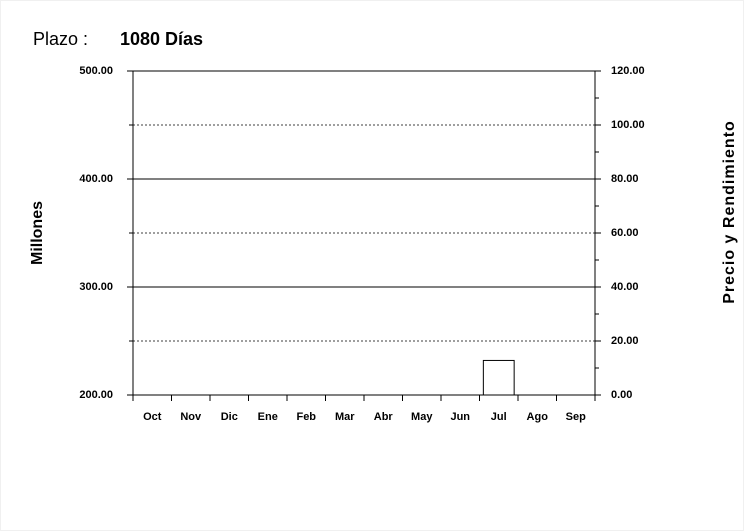 The height and width of the screenshot is (531, 744). I want to click on x-tick-label: Jun, so click(460, 417).